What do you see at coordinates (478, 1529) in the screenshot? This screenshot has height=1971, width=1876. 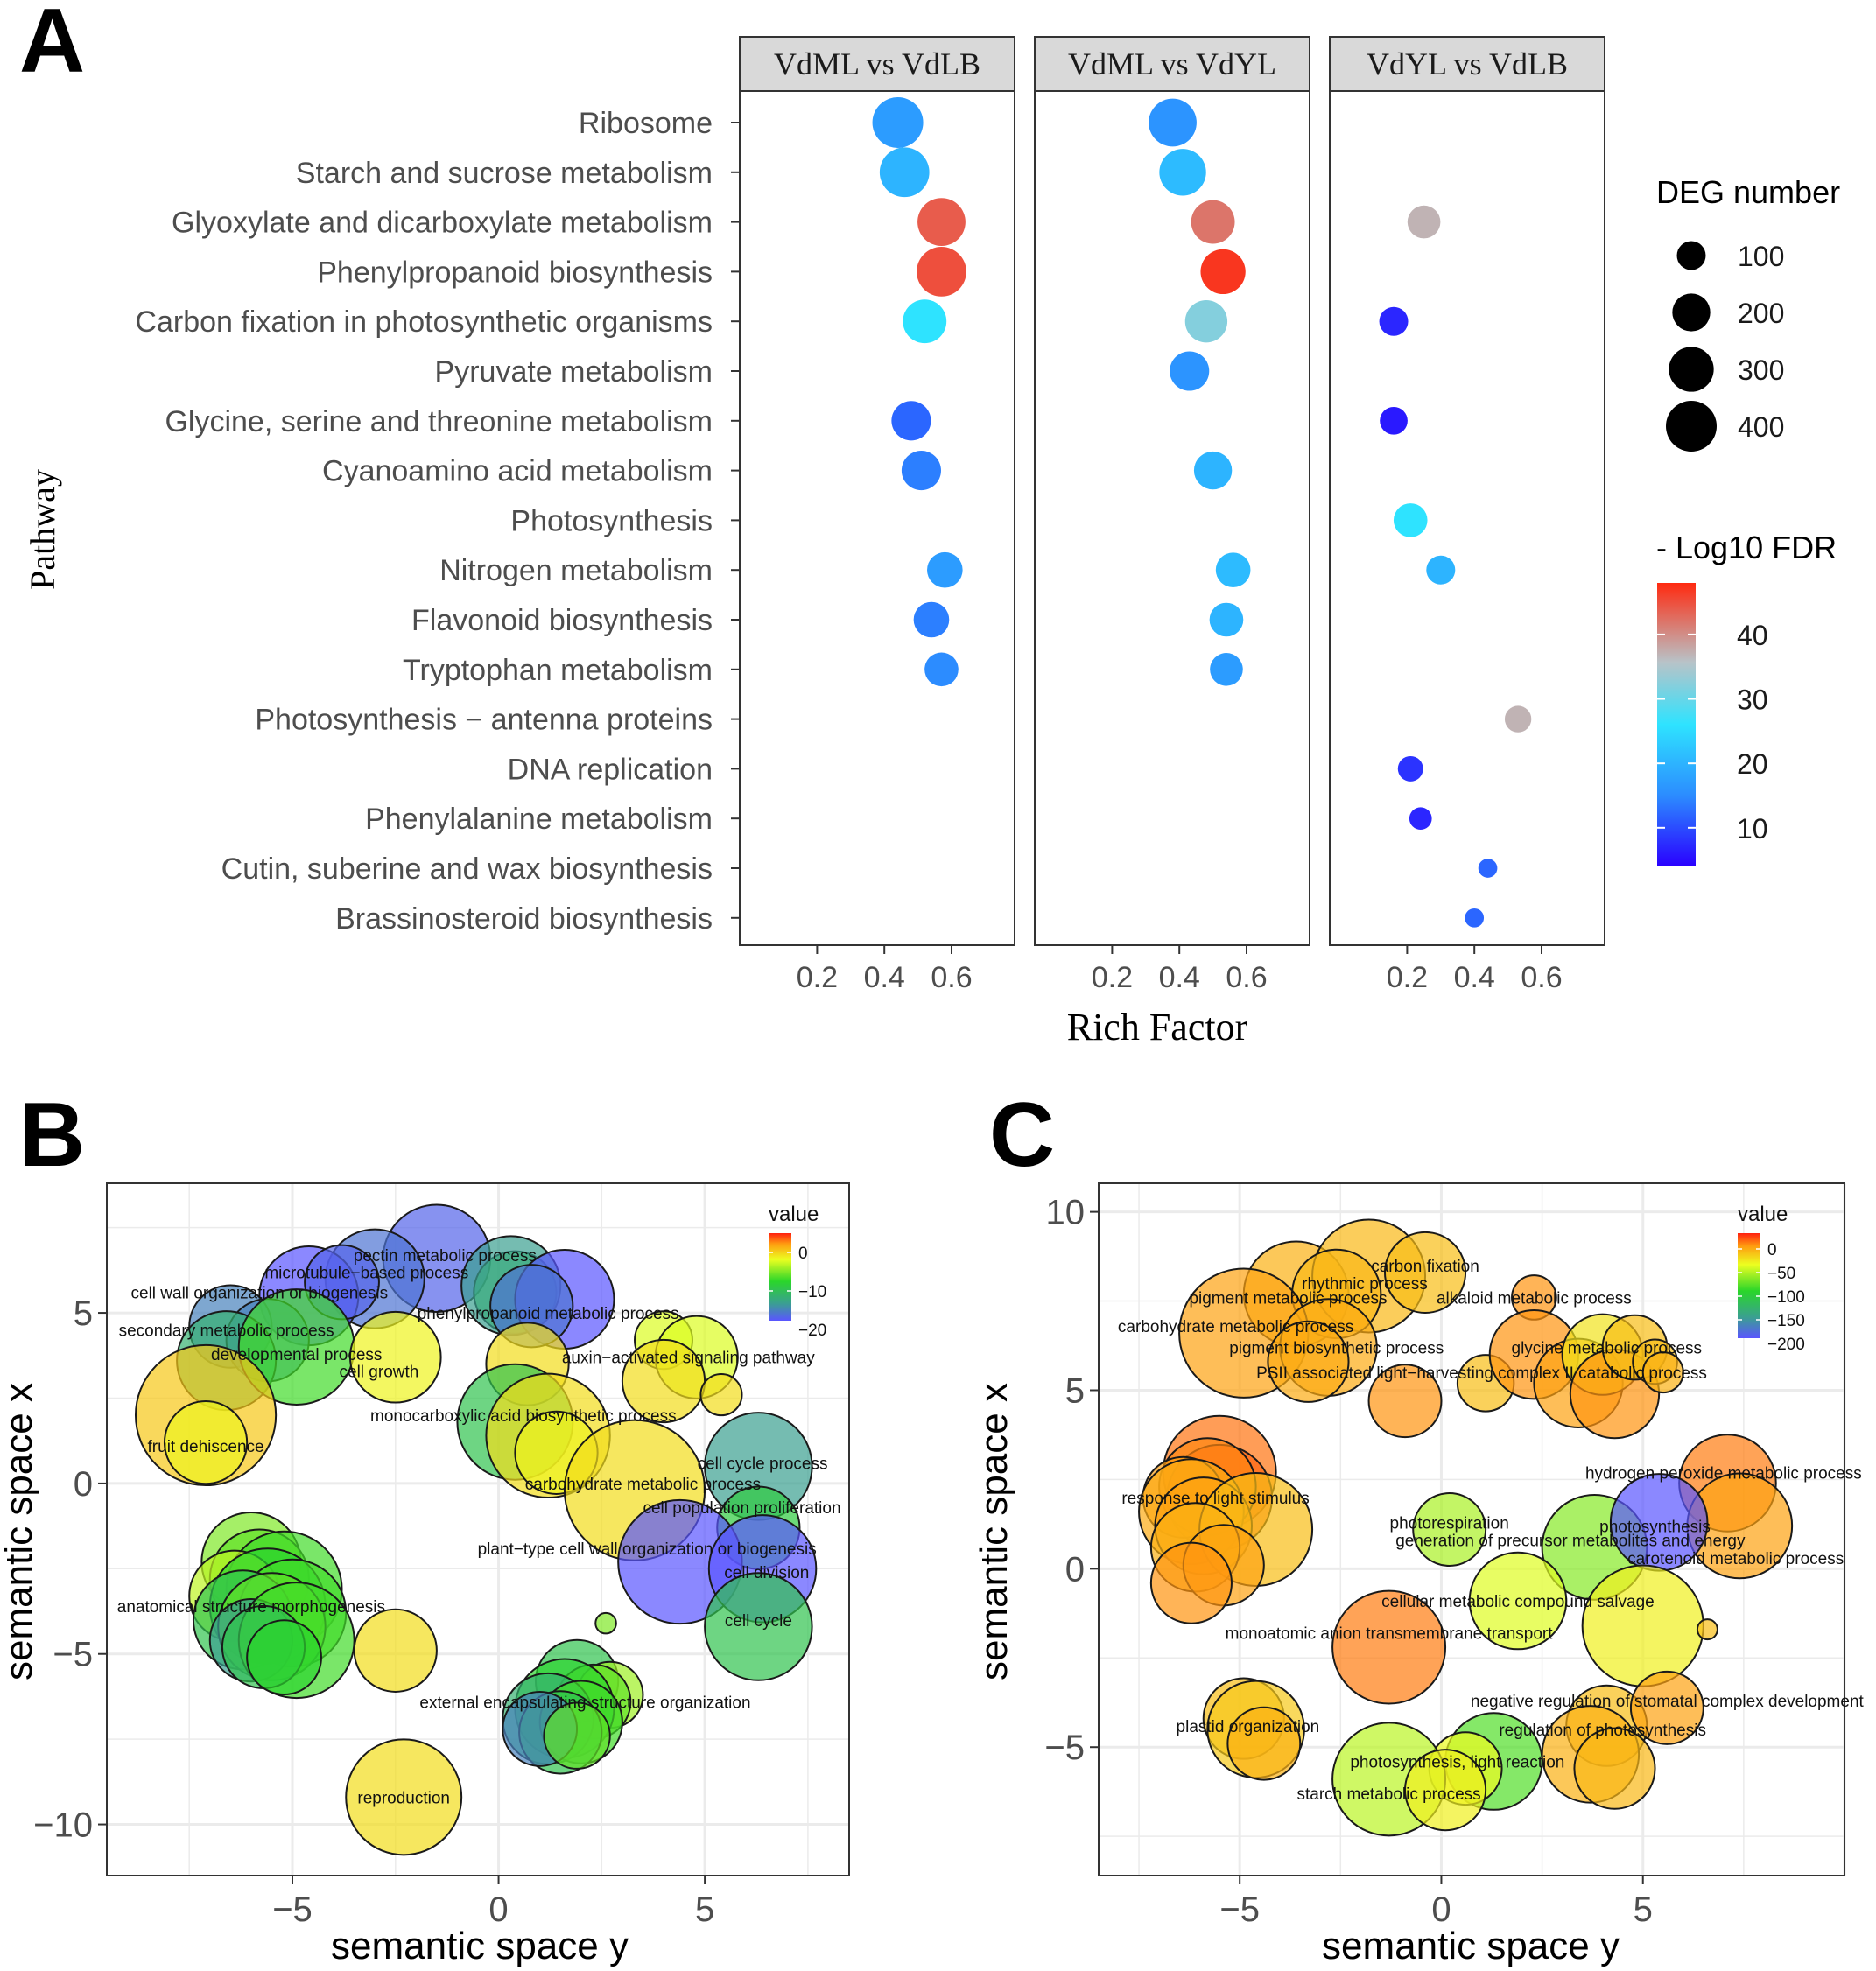 I see `plot-frame` at bounding box center [478, 1529].